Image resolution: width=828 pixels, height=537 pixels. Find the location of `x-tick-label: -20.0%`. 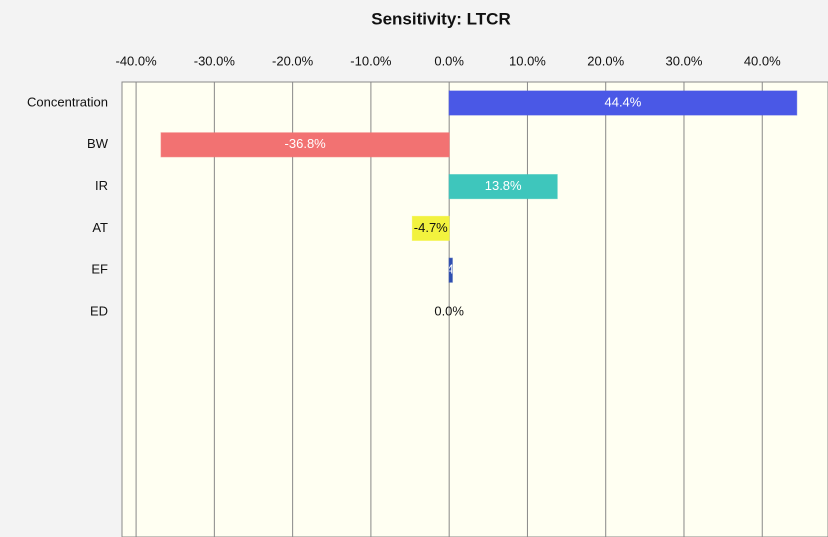

x-tick-label: -20.0% is located at coordinates (293, 60).